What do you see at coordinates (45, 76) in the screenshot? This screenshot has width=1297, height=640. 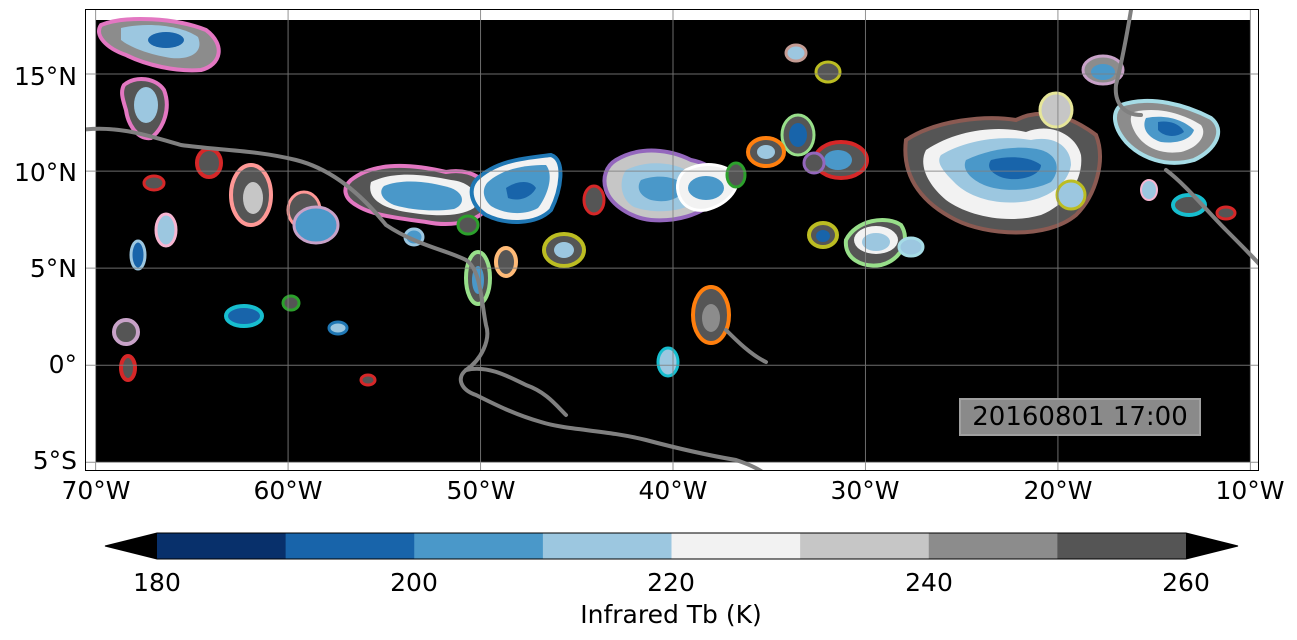 I see `lat-label: 15°N` at bounding box center [45, 76].